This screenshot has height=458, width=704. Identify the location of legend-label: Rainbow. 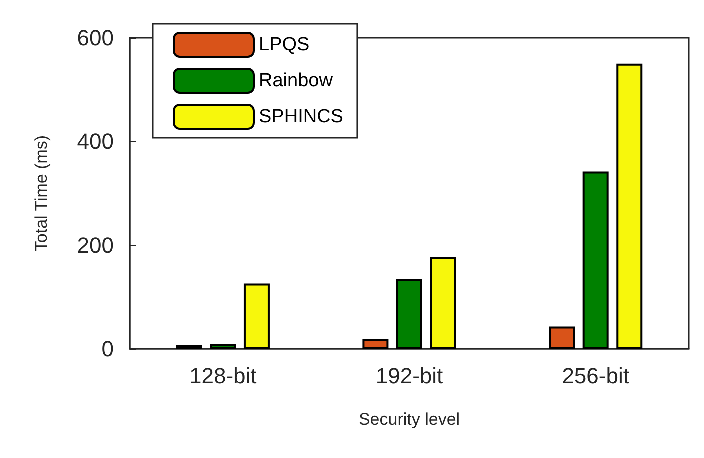
(296, 81).